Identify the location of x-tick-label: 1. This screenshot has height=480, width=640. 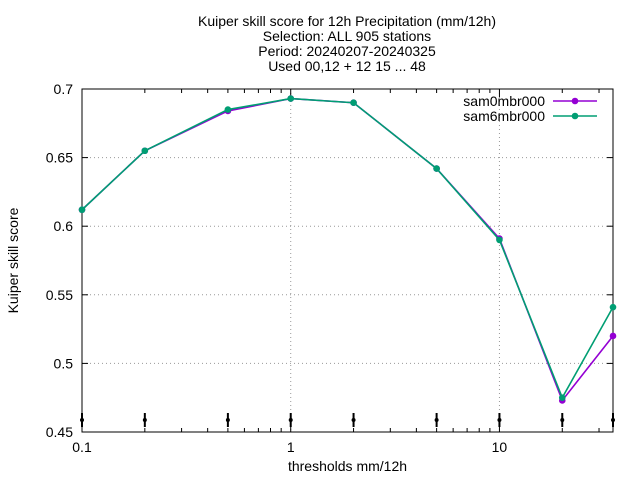
(291, 447).